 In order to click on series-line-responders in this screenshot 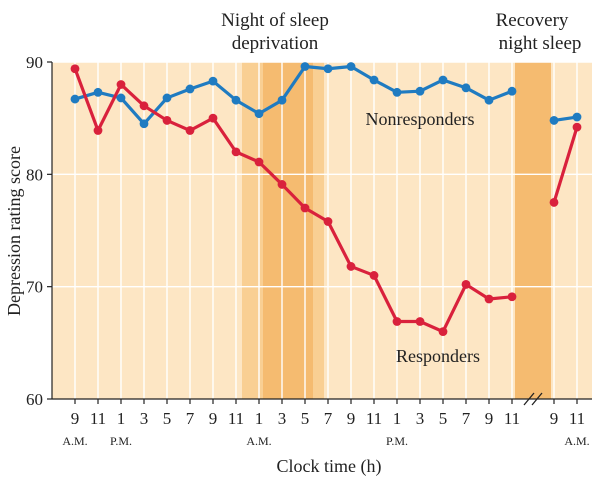, I will do `click(565, 164)`.